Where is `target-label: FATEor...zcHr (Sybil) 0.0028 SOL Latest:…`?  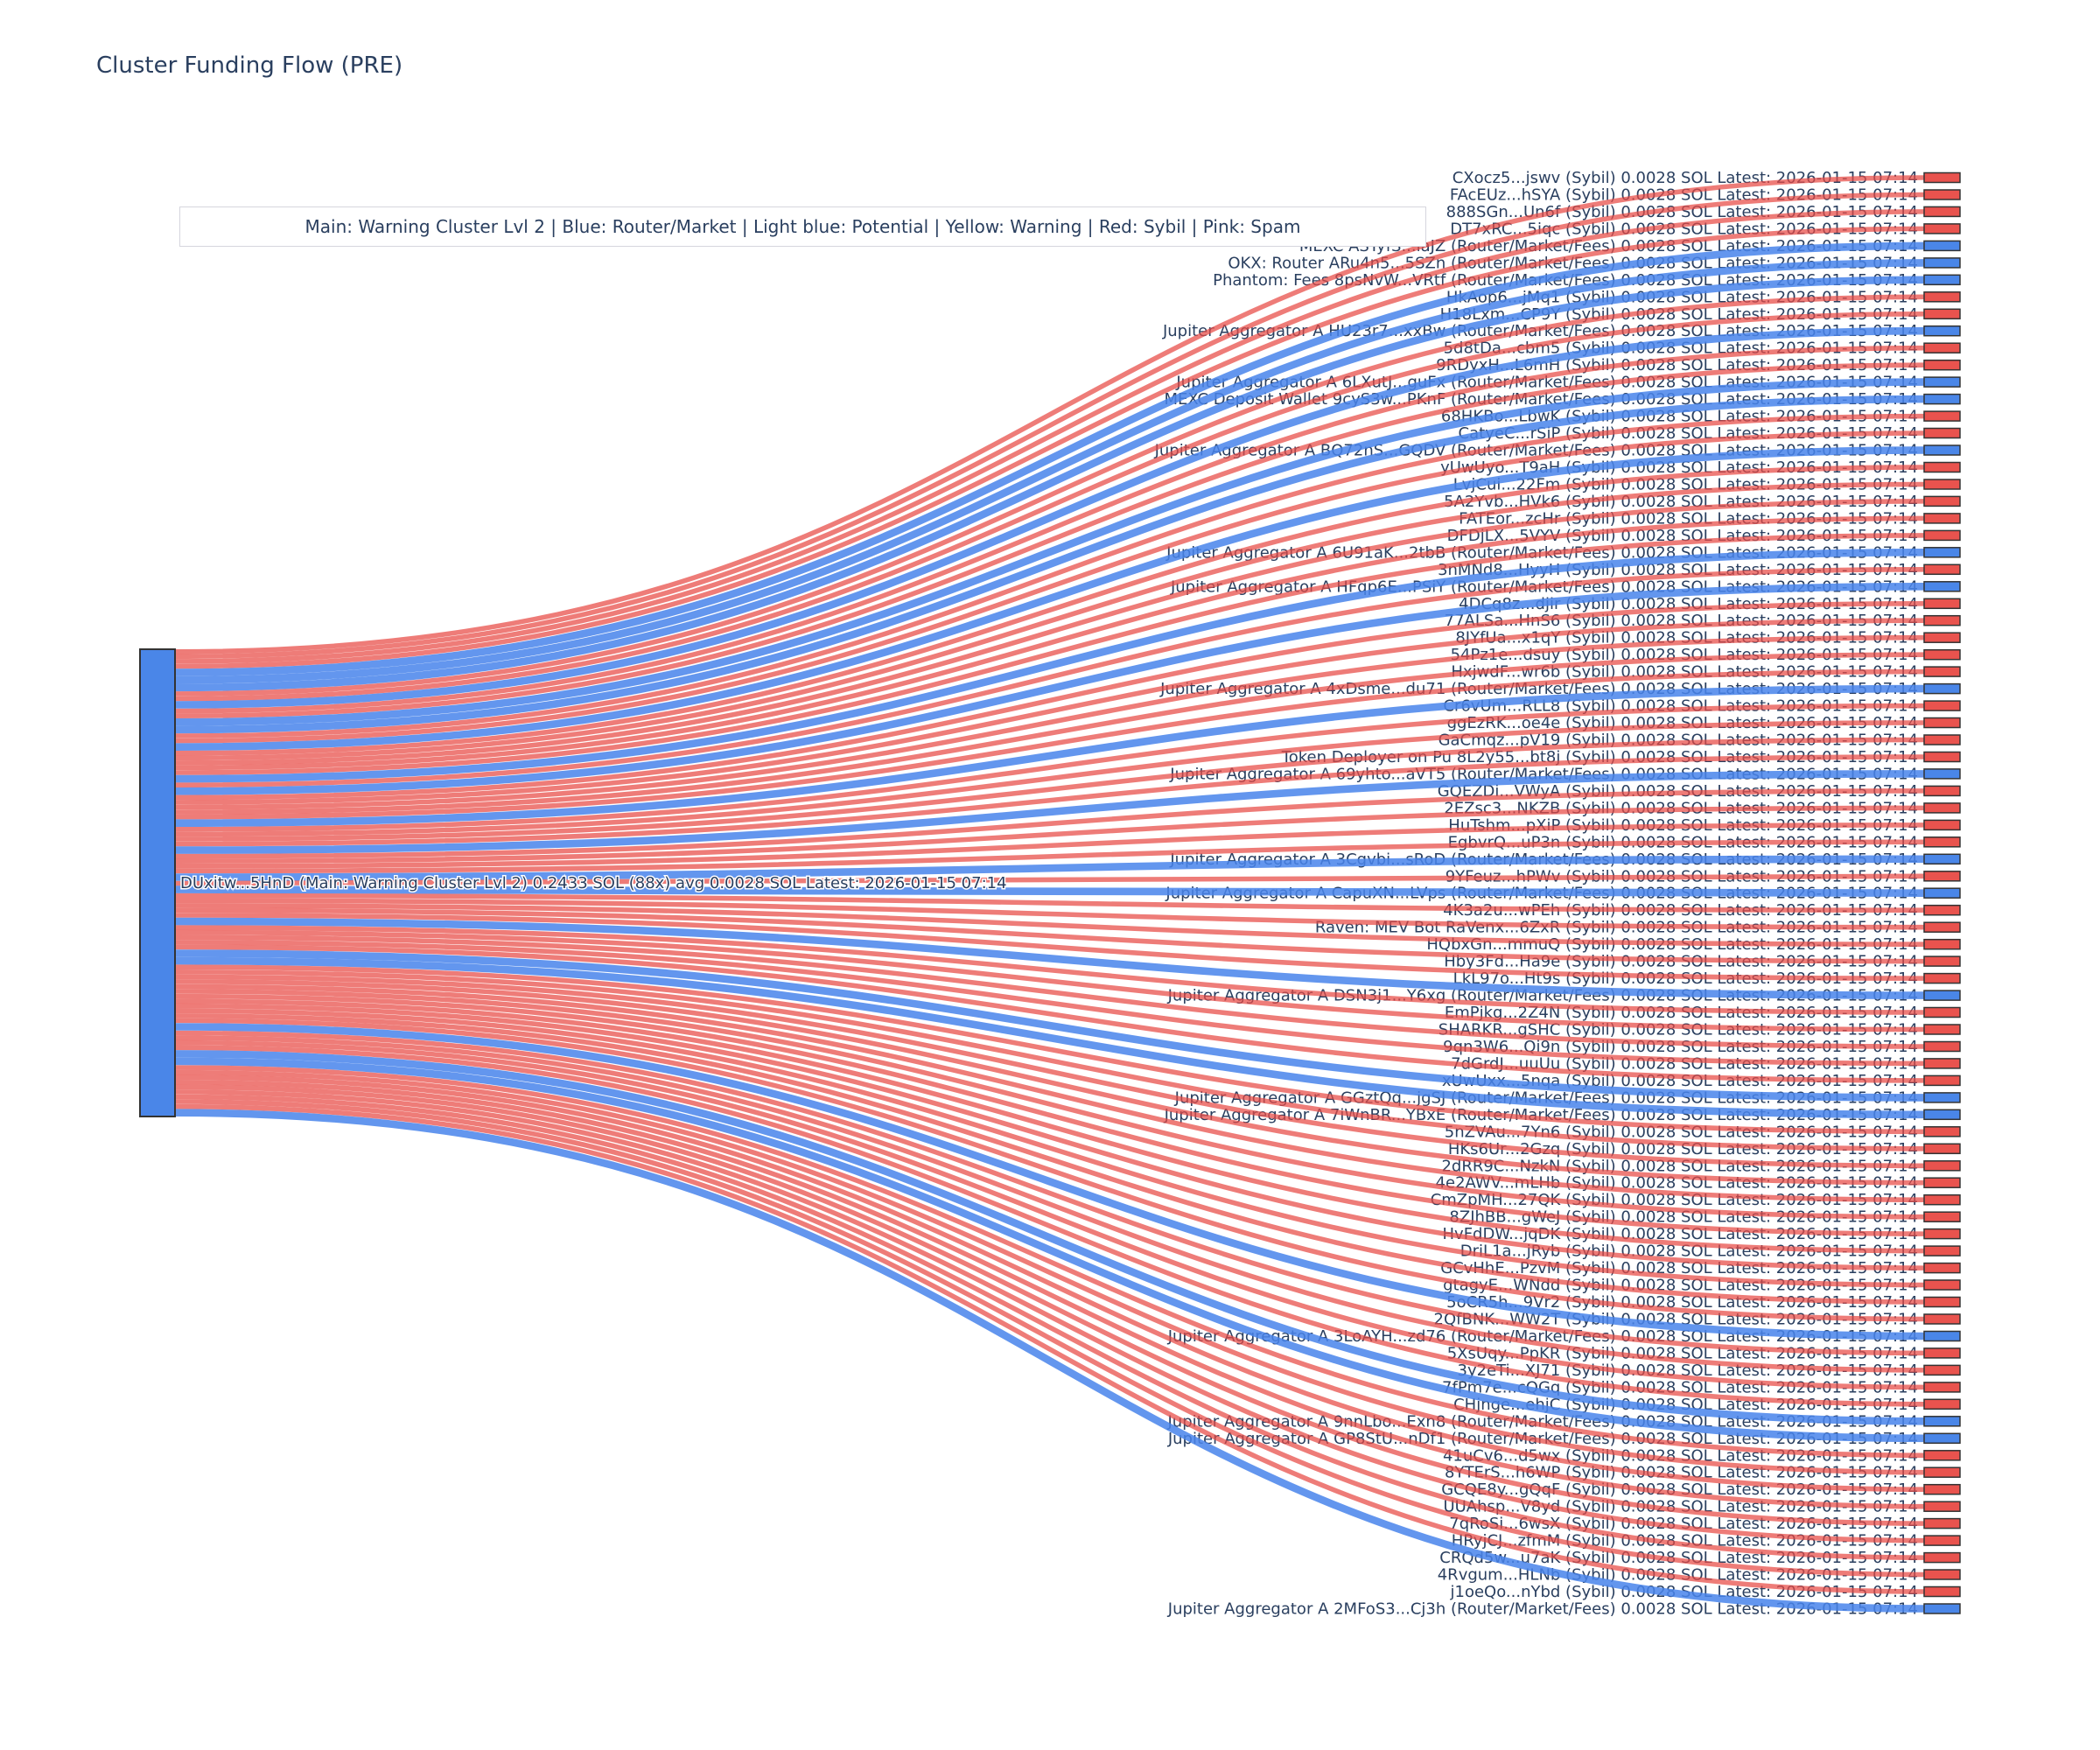
target-label: FATEor...zcHr (Sybil) 0.0028 SOL Latest:… is located at coordinates (1688, 518).